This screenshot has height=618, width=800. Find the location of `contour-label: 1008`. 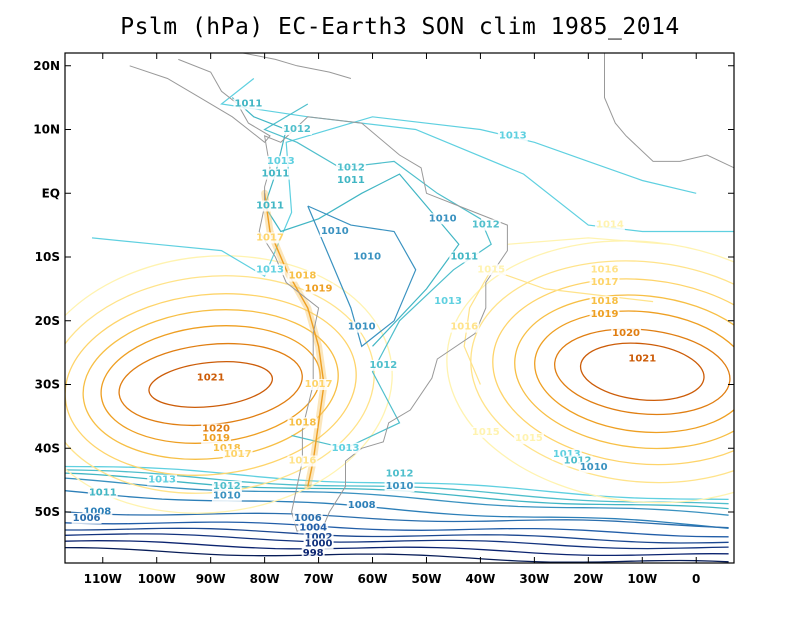

contour-label: 1008 is located at coordinates (97, 512).